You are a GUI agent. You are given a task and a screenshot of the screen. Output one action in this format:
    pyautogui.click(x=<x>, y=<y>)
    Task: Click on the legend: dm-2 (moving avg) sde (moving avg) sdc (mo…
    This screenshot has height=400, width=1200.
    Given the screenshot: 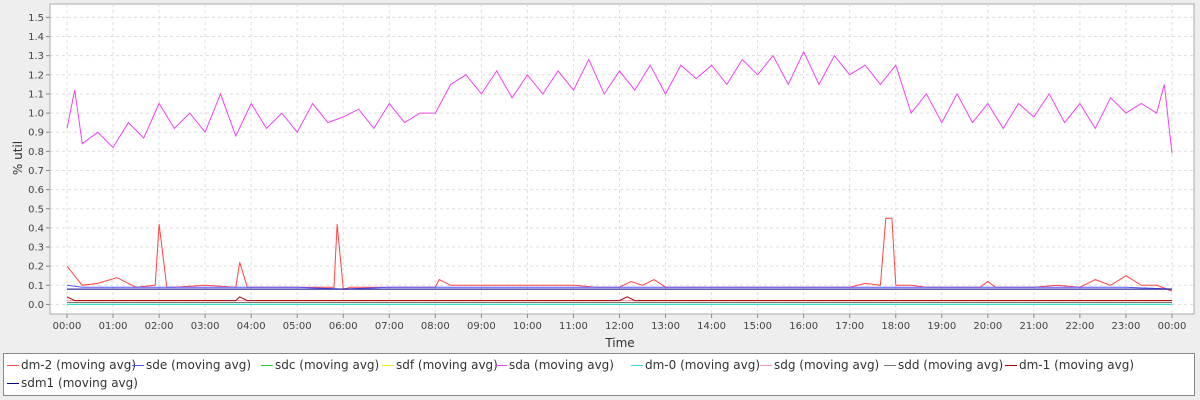 What is the action you would take?
    pyautogui.click(x=599, y=374)
    